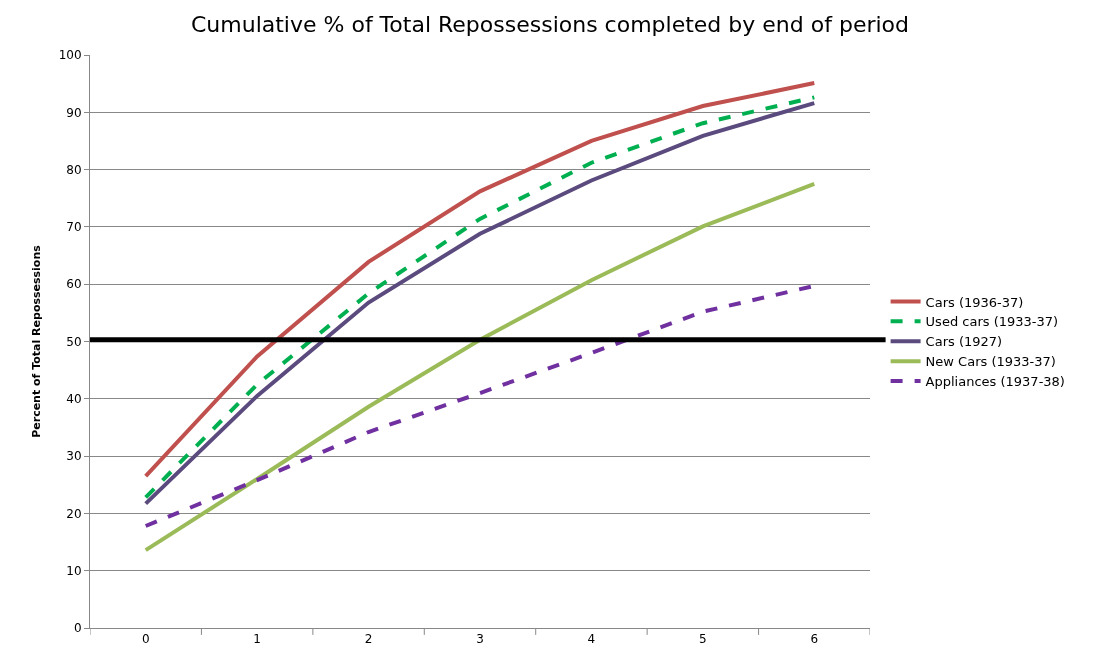 This screenshot has height=663, width=1100. What do you see at coordinates (74, 513) in the screenshot?
I see `y-tick-label: 20` at bounding box center [74, 513].